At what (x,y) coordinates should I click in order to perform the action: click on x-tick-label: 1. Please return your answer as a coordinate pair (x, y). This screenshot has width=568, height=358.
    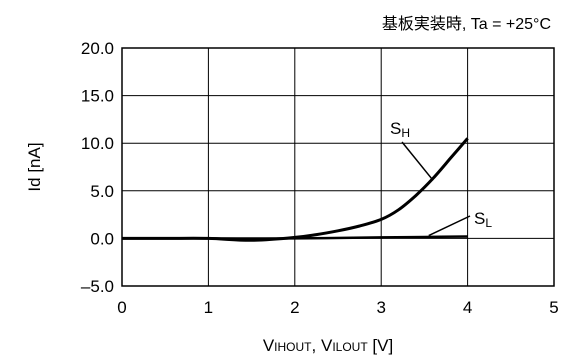
    Looking at the image, I should click on (208, 307).